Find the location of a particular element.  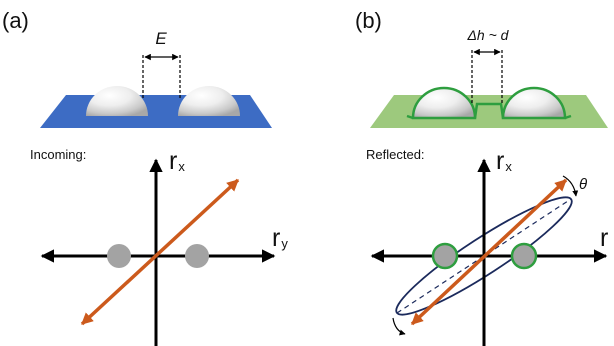

panel-b-dot-left is located at coordinates (445, 256).